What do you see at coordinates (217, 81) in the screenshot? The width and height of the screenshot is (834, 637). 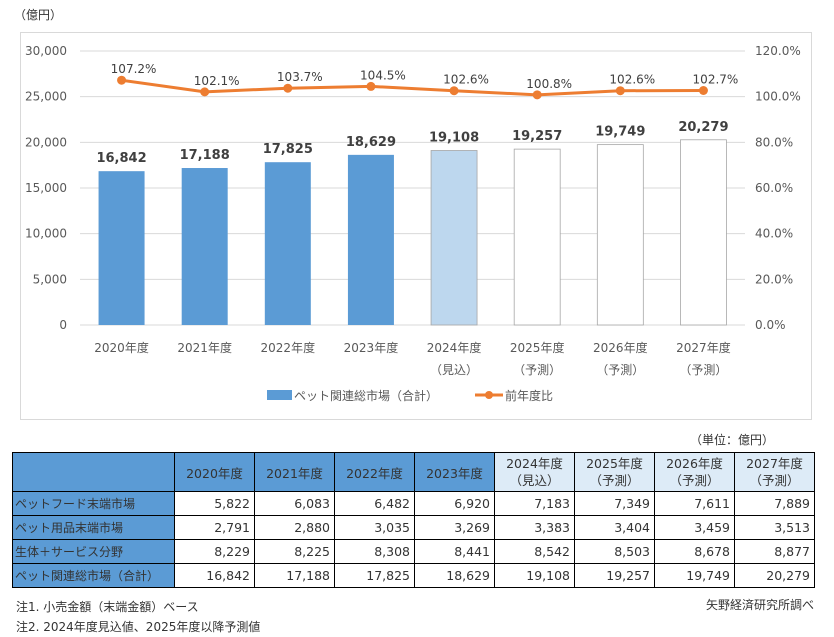 I see `line-value-label: 102.1%` at bounding box center [217, 81].